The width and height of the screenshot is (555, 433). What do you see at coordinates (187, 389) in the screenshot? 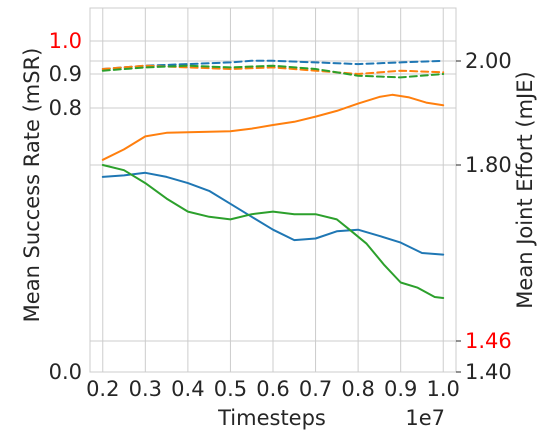
I see `x-tick-label: 0.4` at bounding box center [187, 389].